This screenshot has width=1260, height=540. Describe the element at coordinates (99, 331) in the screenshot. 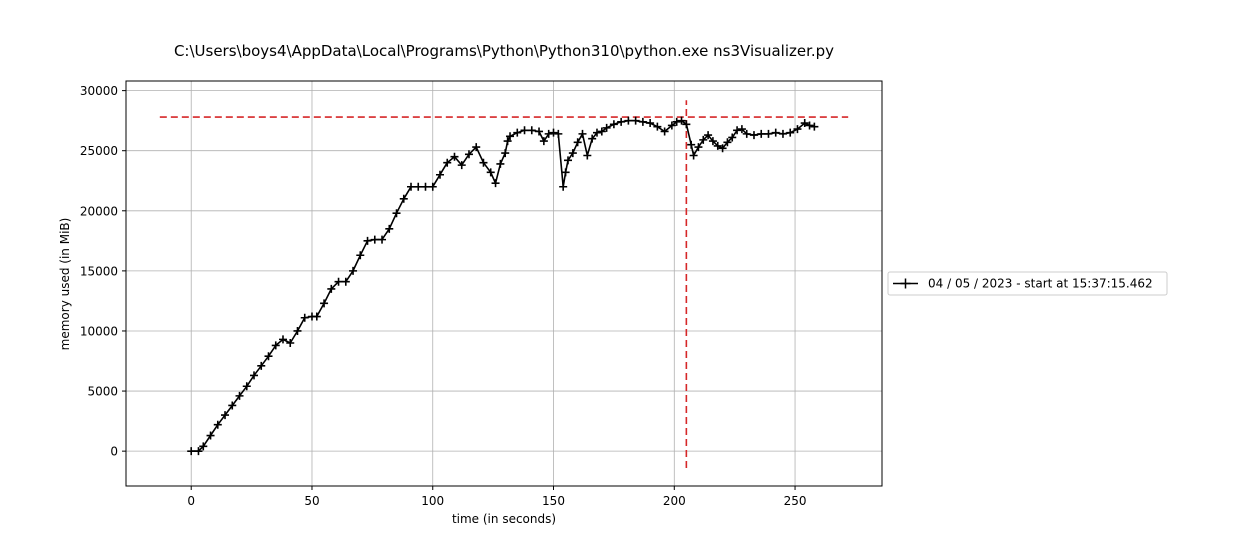

I see `y-tick-label: 10000` at that location.